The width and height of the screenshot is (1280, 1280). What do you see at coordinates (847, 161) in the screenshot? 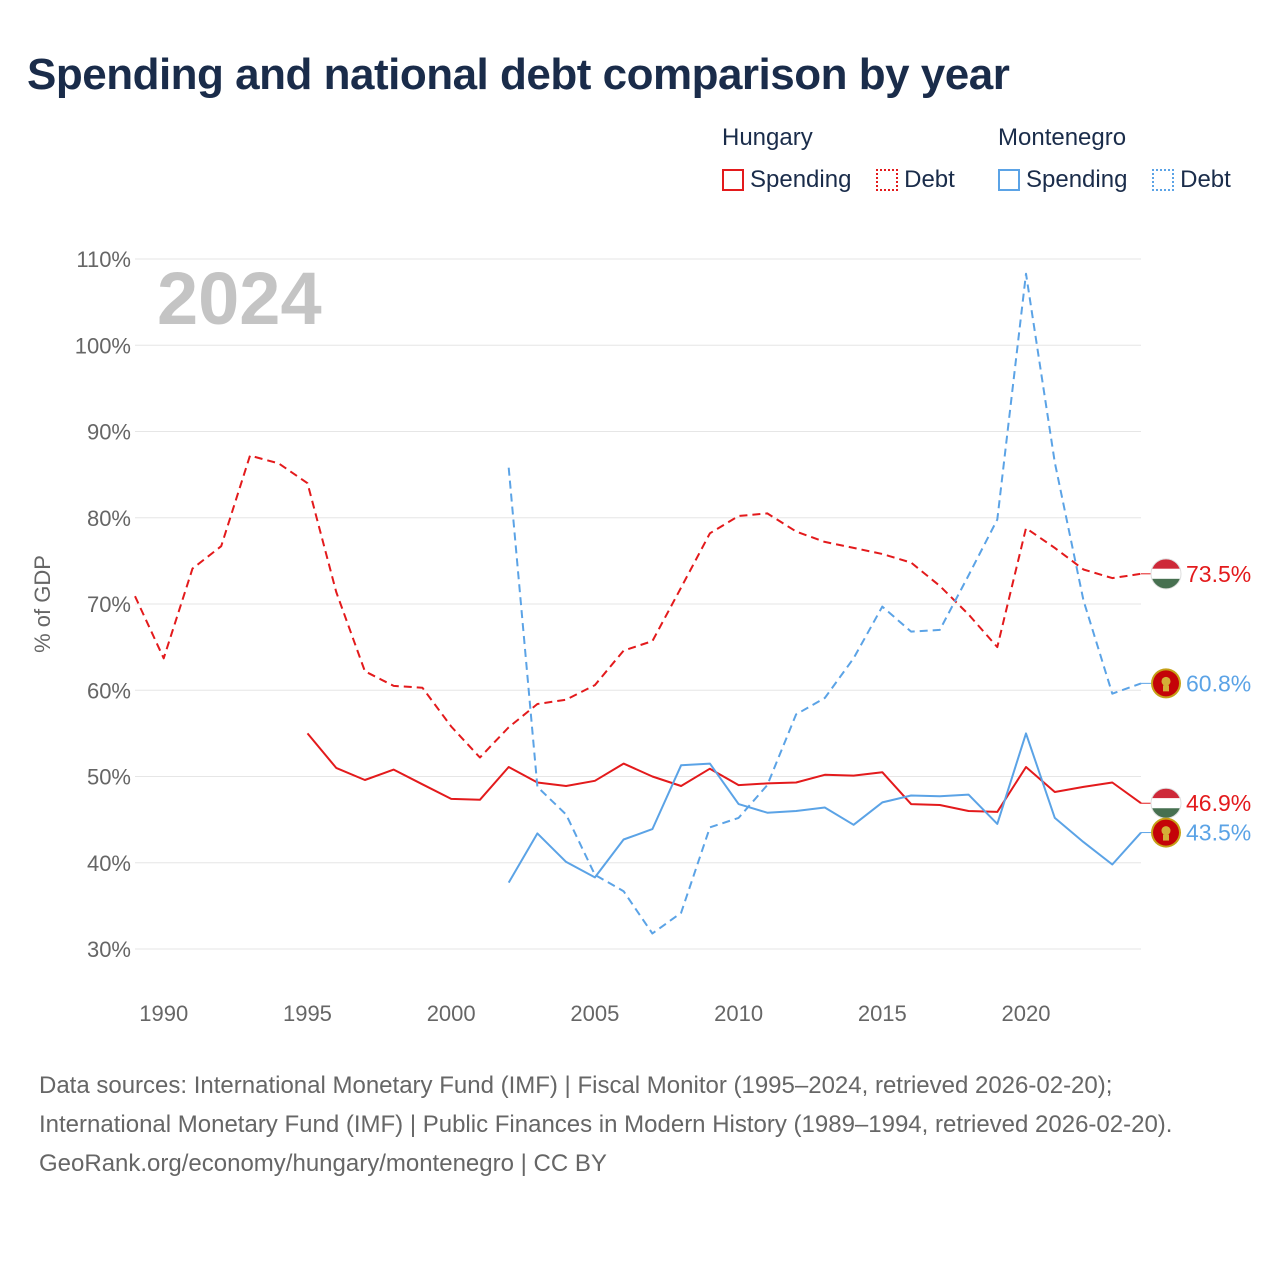
I see `legend-hungary: Hungary Spending Debt` at bounding box center [847, 161].